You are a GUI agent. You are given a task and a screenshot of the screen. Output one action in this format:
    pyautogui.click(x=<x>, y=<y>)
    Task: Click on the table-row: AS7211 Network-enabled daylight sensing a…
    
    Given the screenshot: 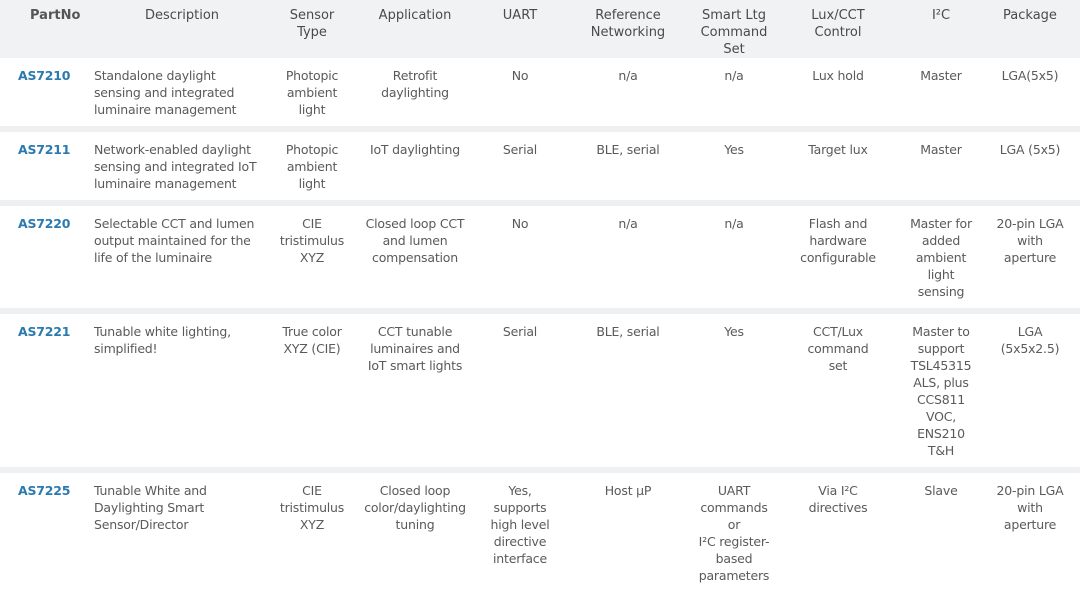 What is the action you would take?
    pyautogui.click(x=540, y=166)
    